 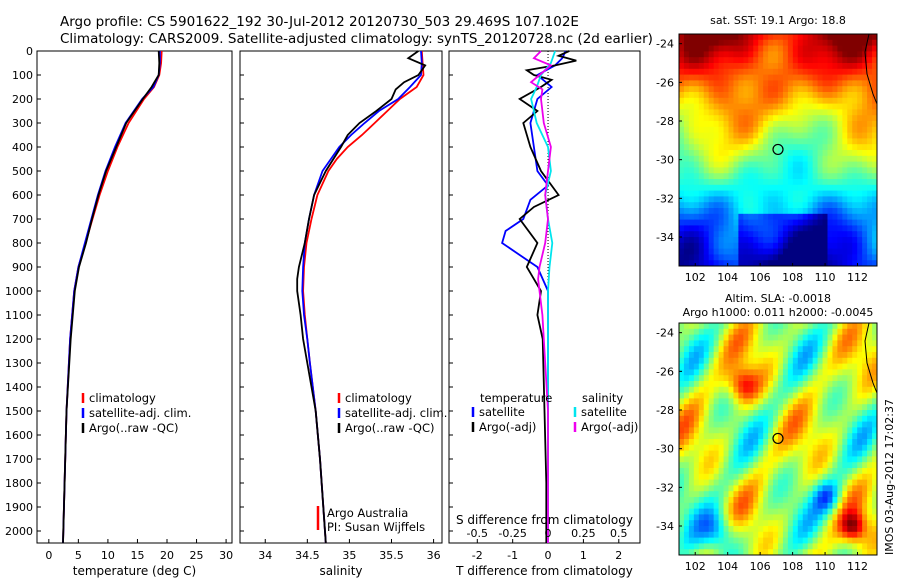 What do you see at coordinates (825, 277) in the screenshot?
I see `x-tick-label: 110` at bounding box center [825, 277].